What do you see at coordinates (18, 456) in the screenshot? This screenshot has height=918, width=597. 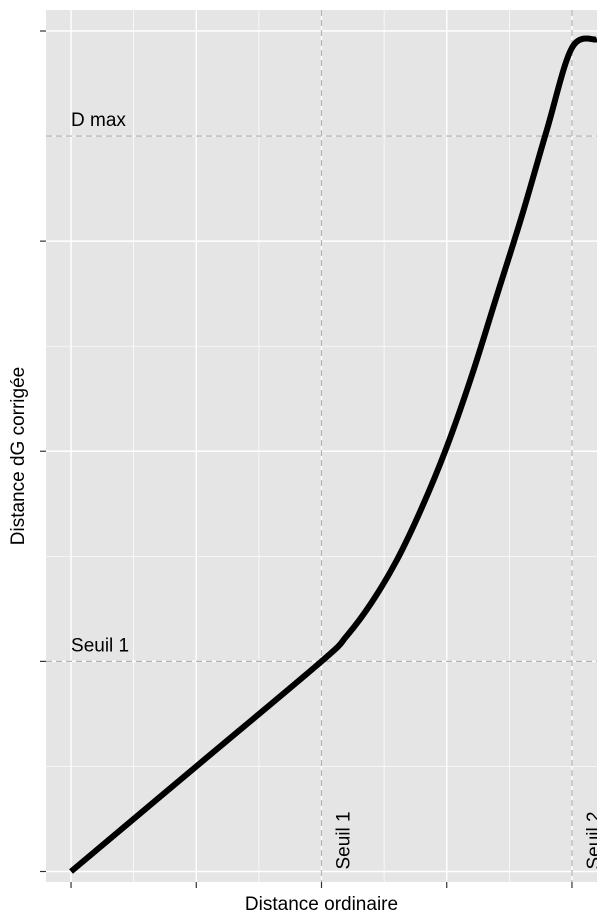 I see `y-axis-title: Distance dG corrigée` at bounding box center [18, 456].